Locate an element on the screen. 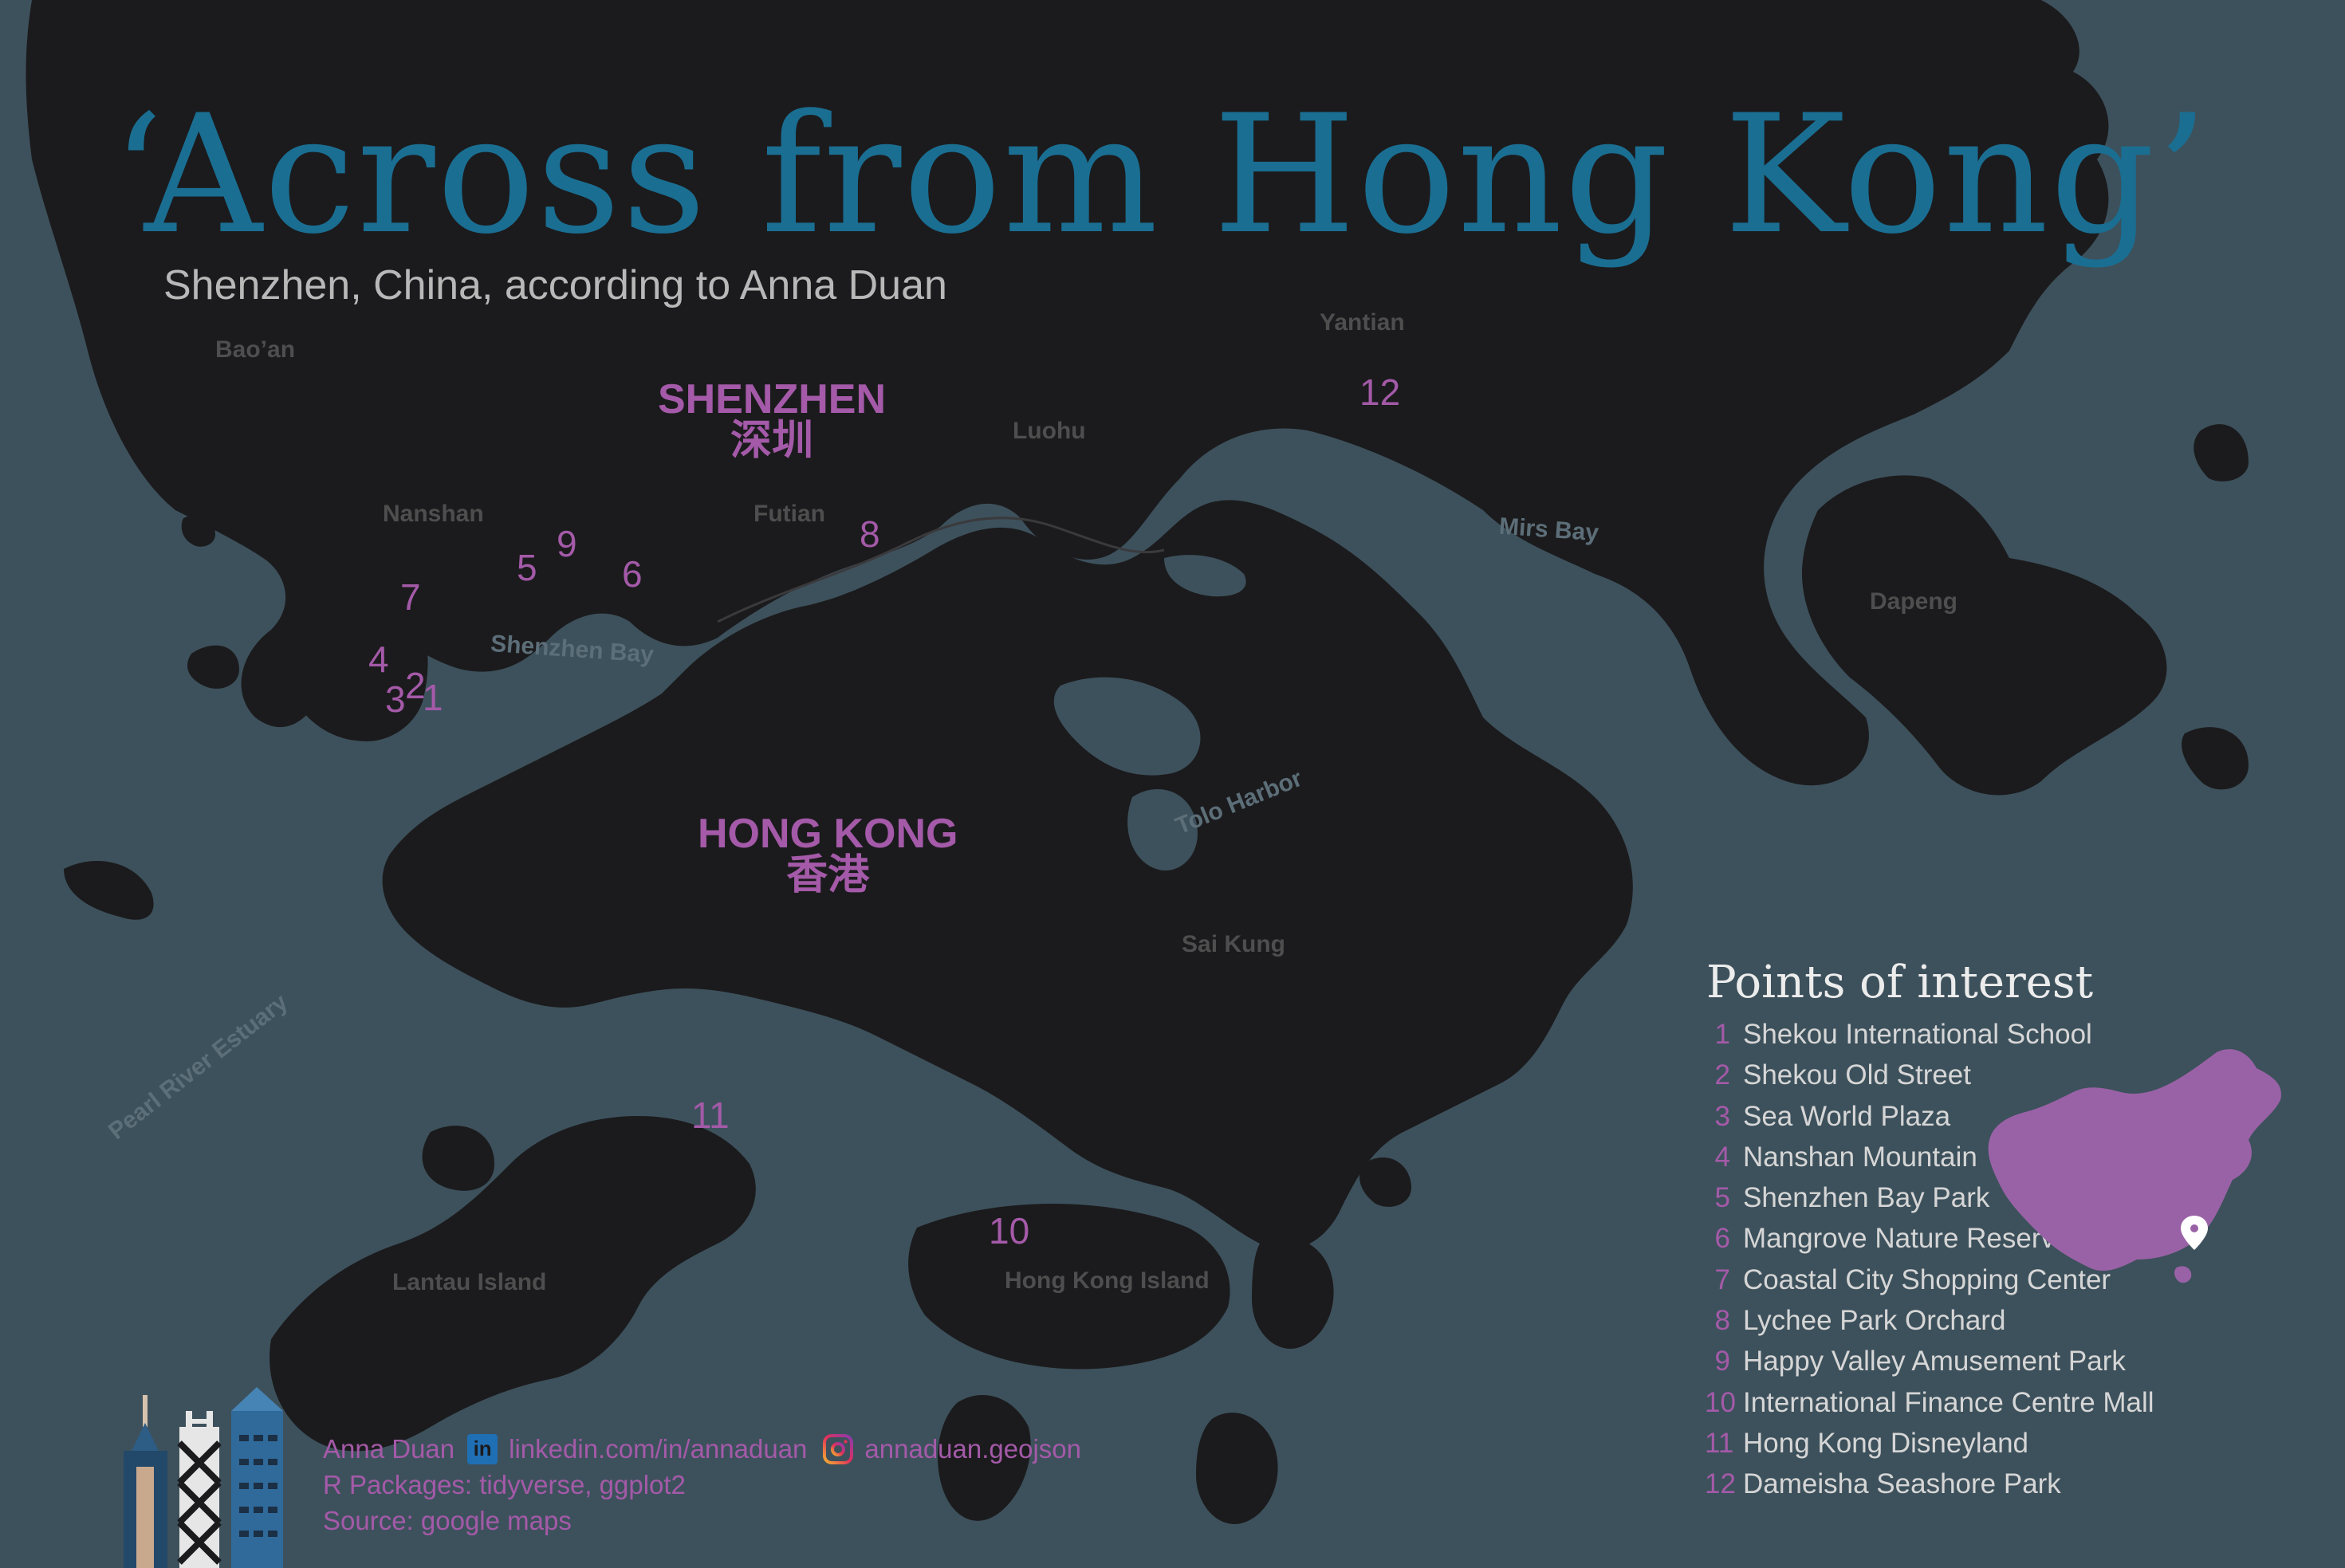 The height and width of the screenshot is (1568, 2345). district-label-nanshan: Nanshan is located at coordinates (433, 514).